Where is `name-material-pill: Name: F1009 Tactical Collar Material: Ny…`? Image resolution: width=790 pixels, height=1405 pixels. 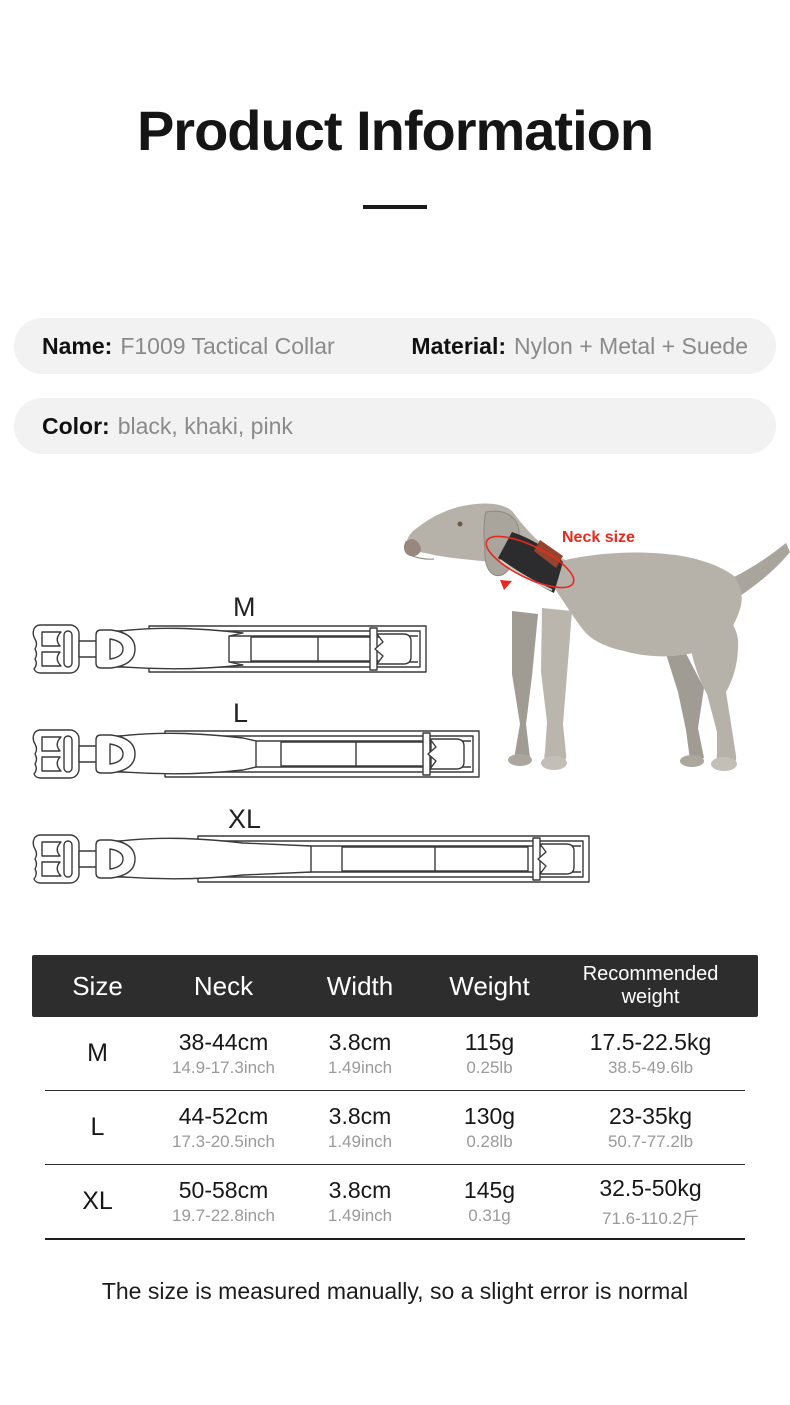 name-material-pill: Name: F1009 Tactical Collar Material: Ny… is located at coordinates (395, 346).